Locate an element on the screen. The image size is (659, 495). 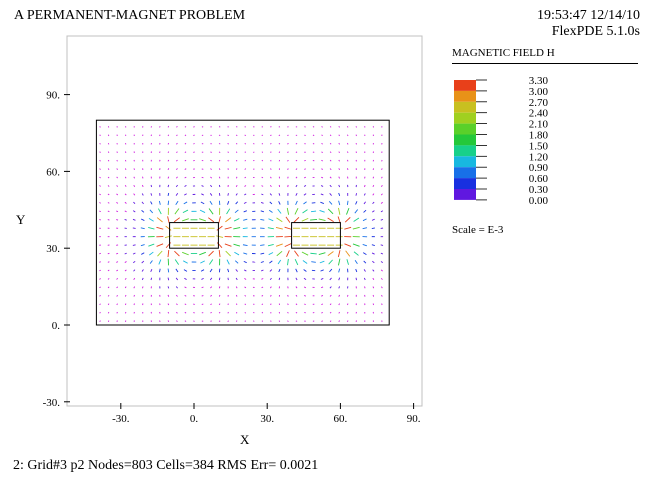
legend-level: 3.00 is located at coordinates (539, 92).